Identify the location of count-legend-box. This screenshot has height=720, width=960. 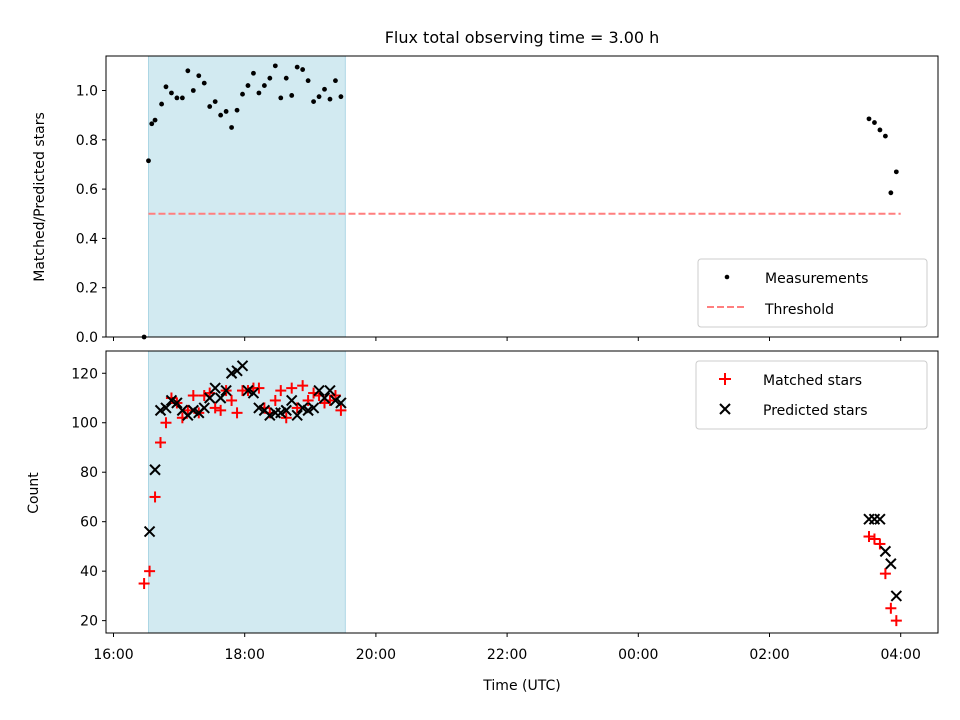
(811, 395).